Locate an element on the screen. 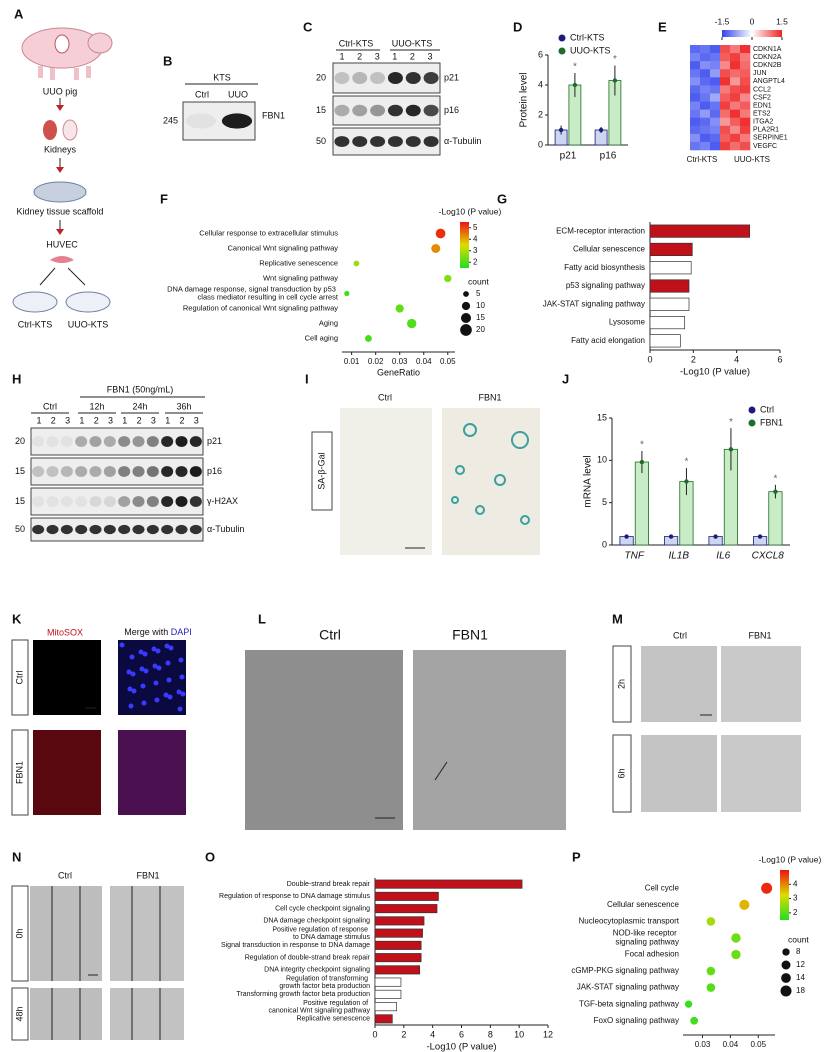 Image resolution: width=825 pixels, height=1052 pixels. row-label: 6h is located at coordinates (621, 773).